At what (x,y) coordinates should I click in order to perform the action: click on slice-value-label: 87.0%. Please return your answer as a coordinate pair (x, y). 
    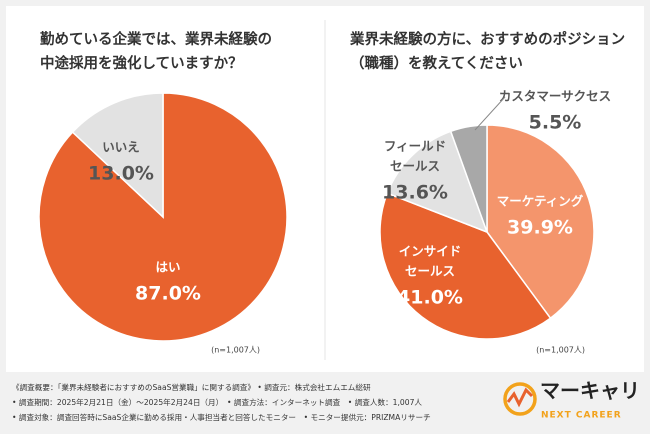
    Looking at the image, I should click on (168, 294).